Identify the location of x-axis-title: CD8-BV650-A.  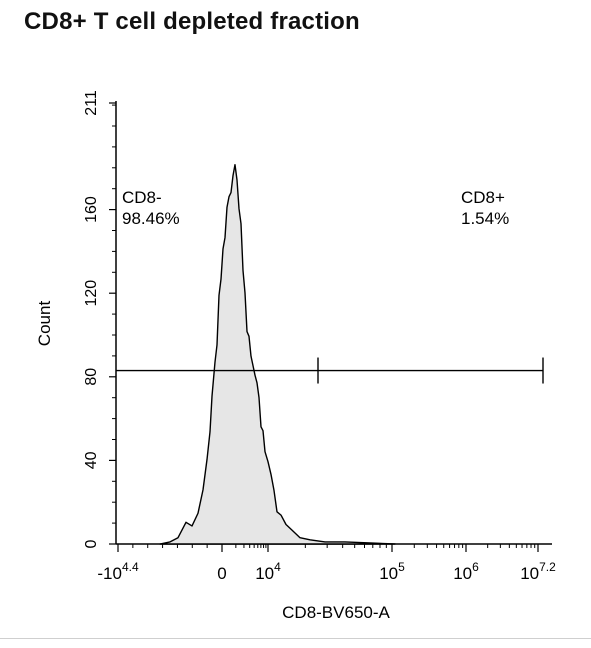
(336, 612).